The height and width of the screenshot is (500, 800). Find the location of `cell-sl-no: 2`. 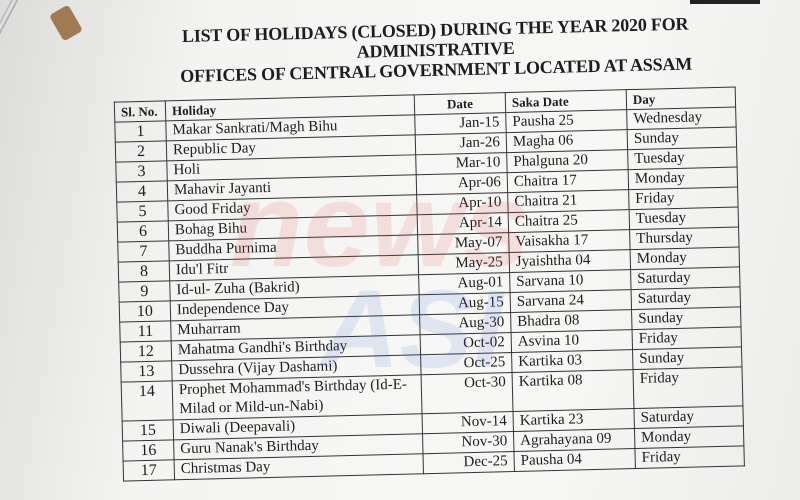

cell-sl-no: 2 is located at coordinates (141, 151).